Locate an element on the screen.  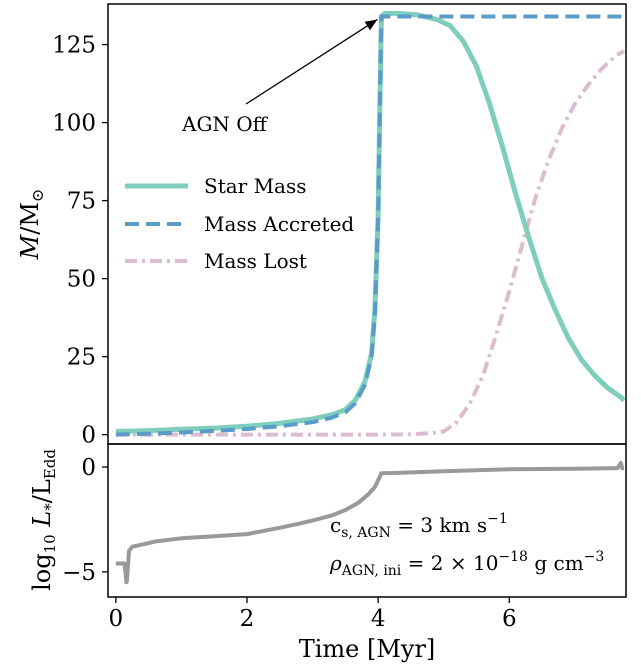
legend-label-star-mass: Star Mass is located at coordinates (255, 186).